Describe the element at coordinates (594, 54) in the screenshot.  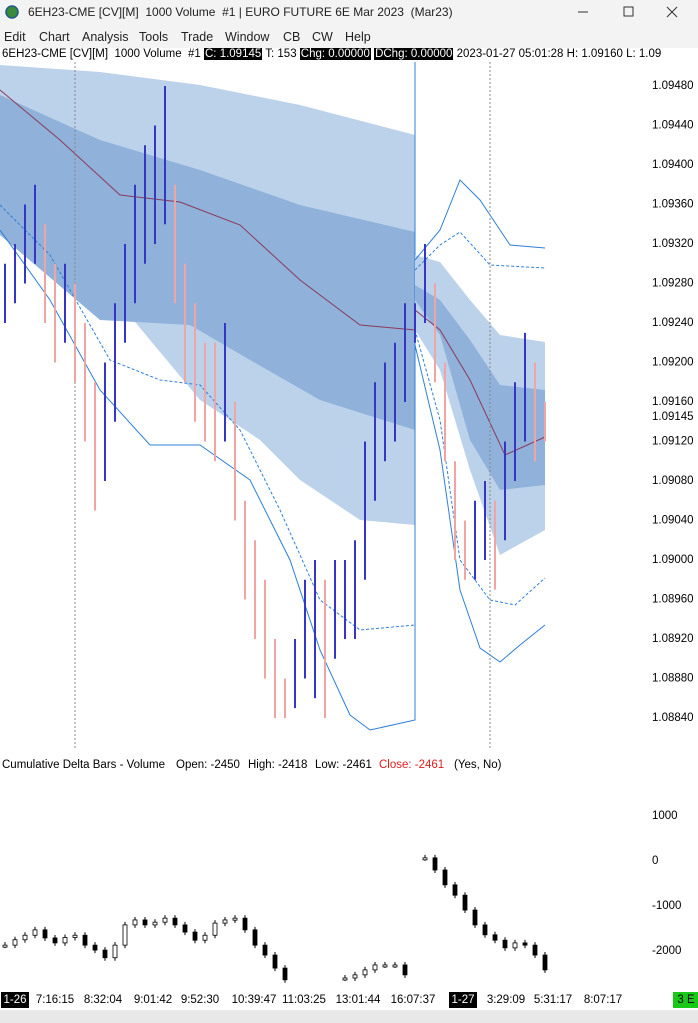
I see `header-high: H: 1.09160` at that location.